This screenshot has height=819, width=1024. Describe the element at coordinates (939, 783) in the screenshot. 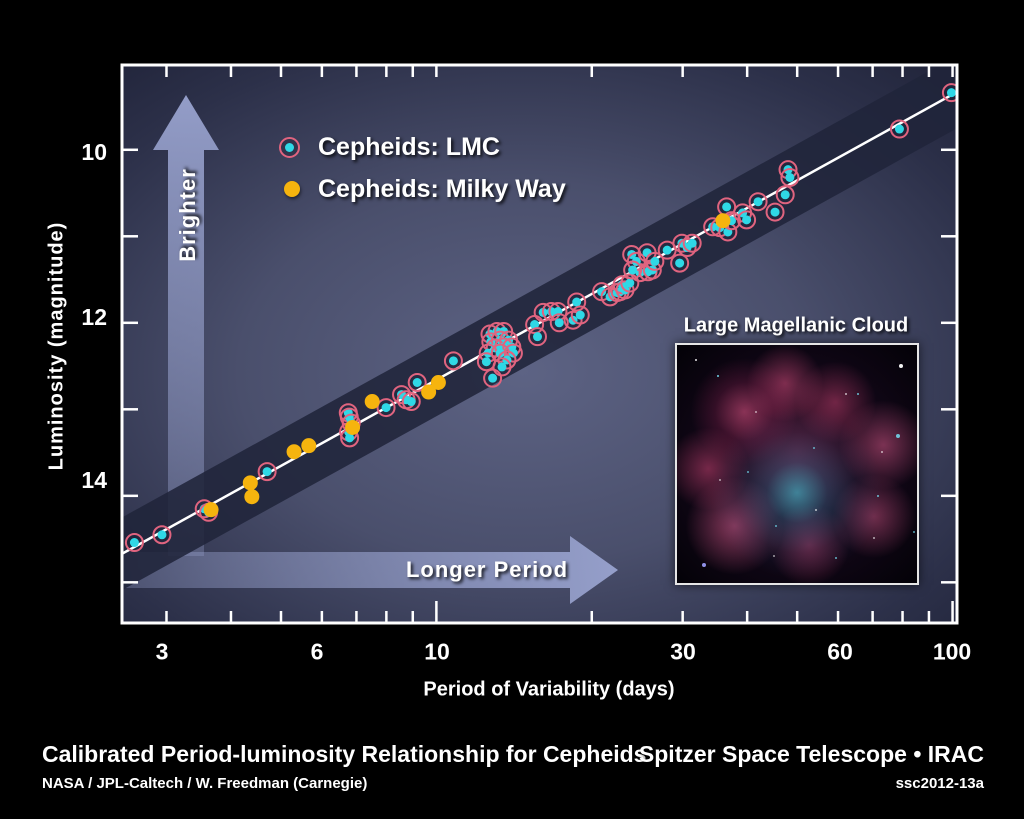

I see `release-id: ssc2012-13a` at that location.